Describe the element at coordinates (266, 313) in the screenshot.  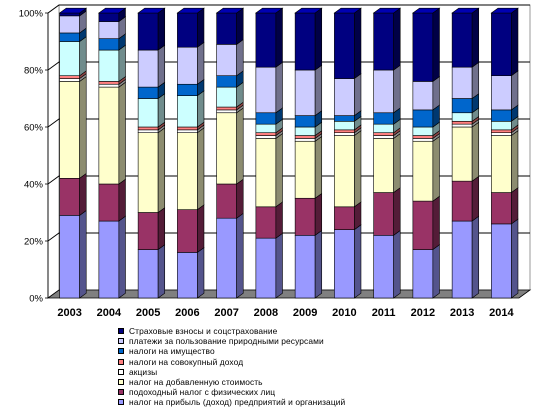
I see `x-tick-label: 2008` at that location.